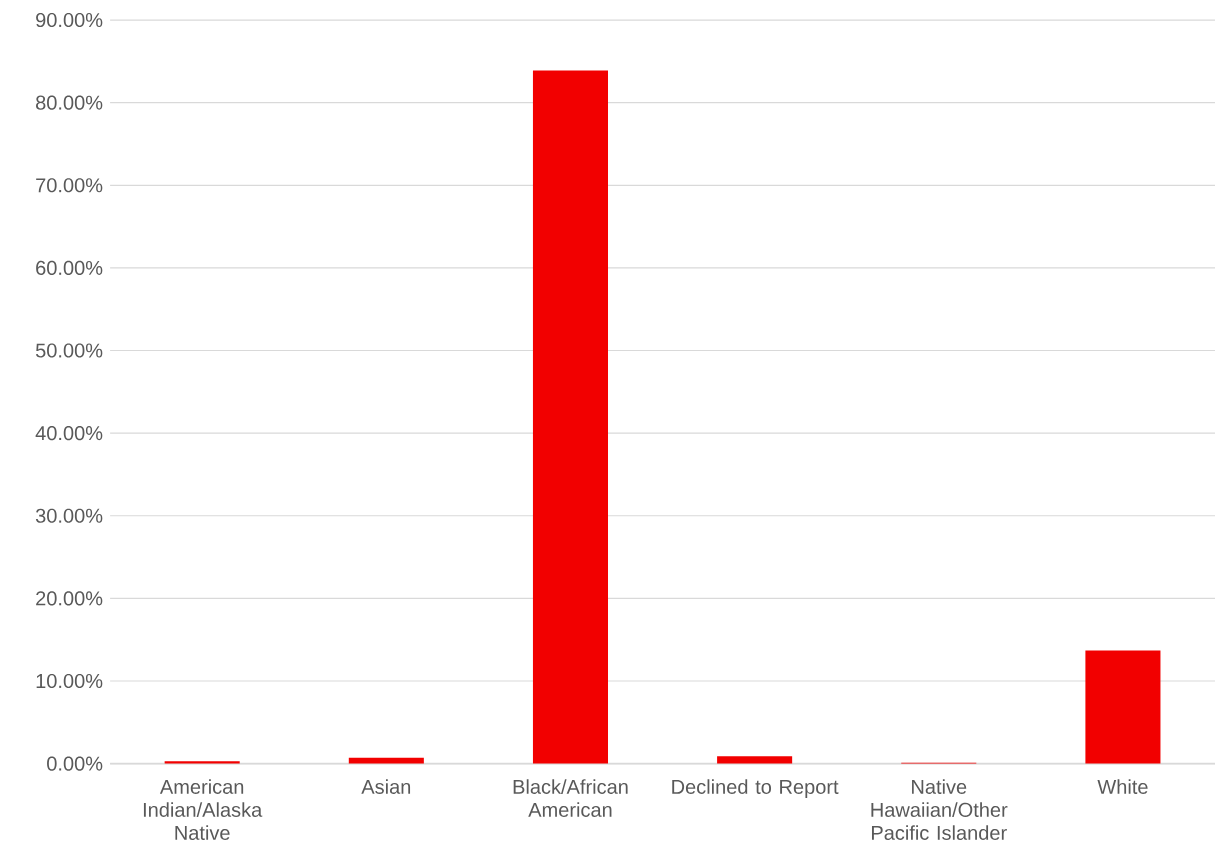 Image resolution: width=1215 pixels, height=864 pixels. What do you see at coordinates (69, 185) in the screenshot?
I see `y-tick-label: 70.00%` at bounding box center [69, 185].